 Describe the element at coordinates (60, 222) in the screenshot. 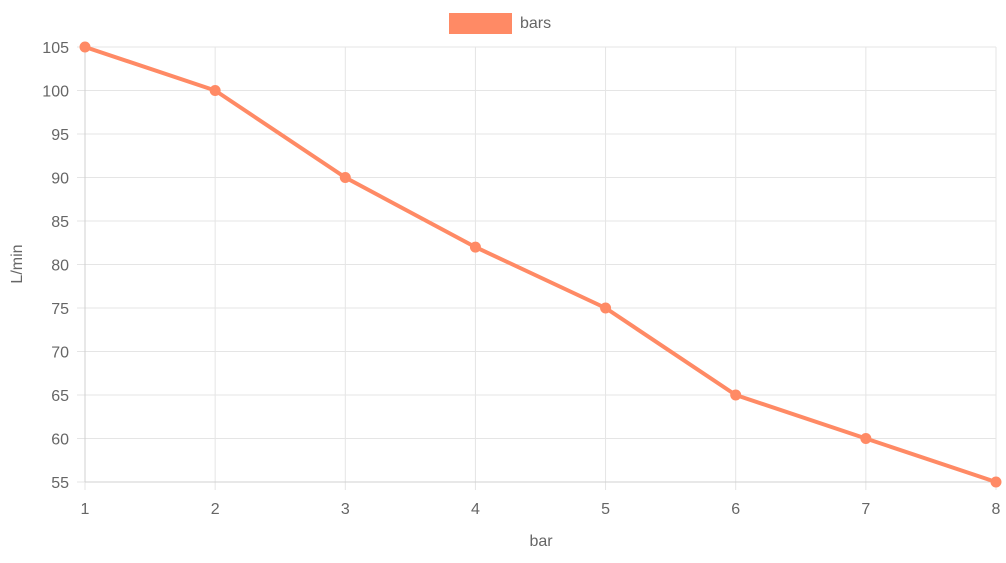

I see `y-tick-label: 85` at that location.